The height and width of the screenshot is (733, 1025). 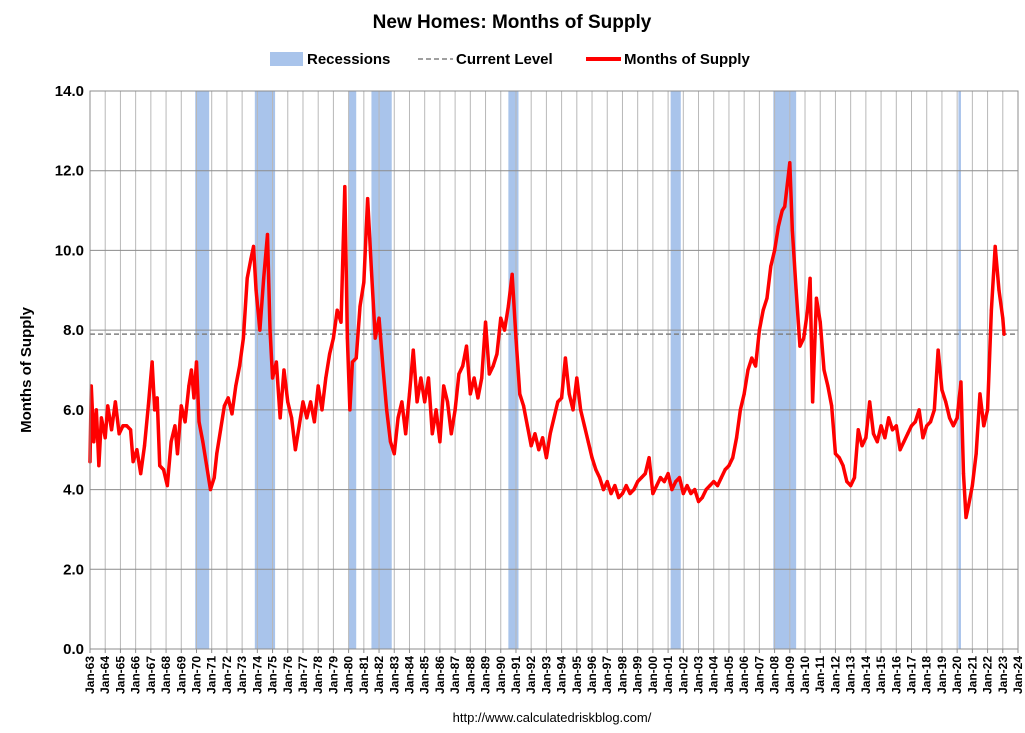 I want to click on x-tick-label: Jan-69, so click(x=181, y=675).